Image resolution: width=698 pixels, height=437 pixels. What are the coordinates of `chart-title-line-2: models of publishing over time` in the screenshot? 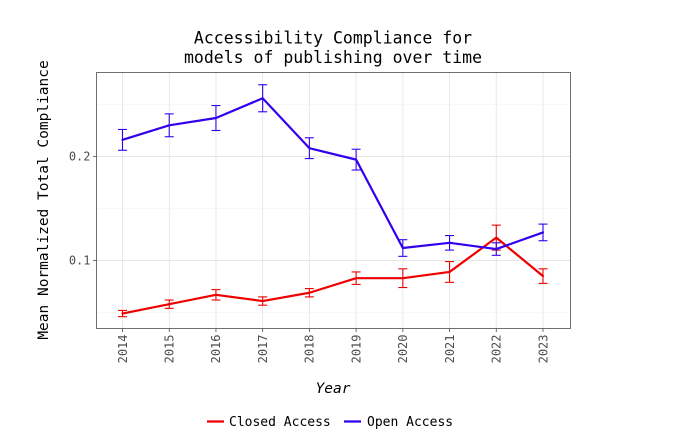 It's located at (333, 57).